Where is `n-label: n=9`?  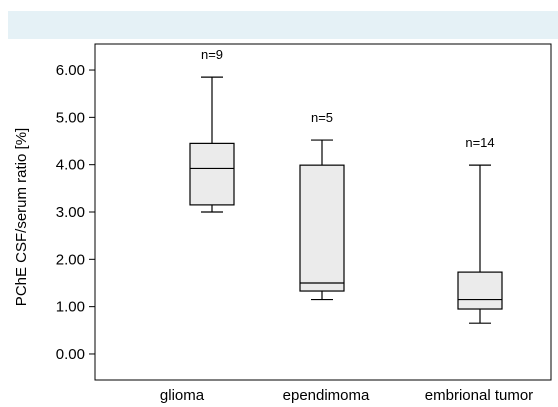
n-label: n=9 is located at coordinates (212, 54).